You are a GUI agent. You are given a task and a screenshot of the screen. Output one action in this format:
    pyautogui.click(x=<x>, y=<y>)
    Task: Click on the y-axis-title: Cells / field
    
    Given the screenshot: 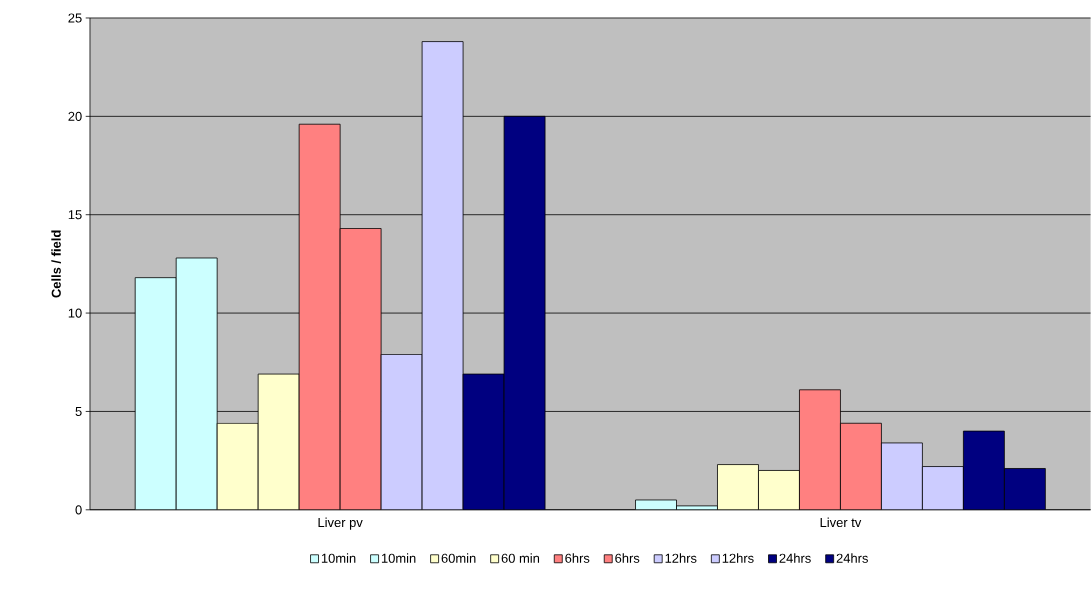 What is the action you would take?
    pyautogui.click(x=56, y=264)
    